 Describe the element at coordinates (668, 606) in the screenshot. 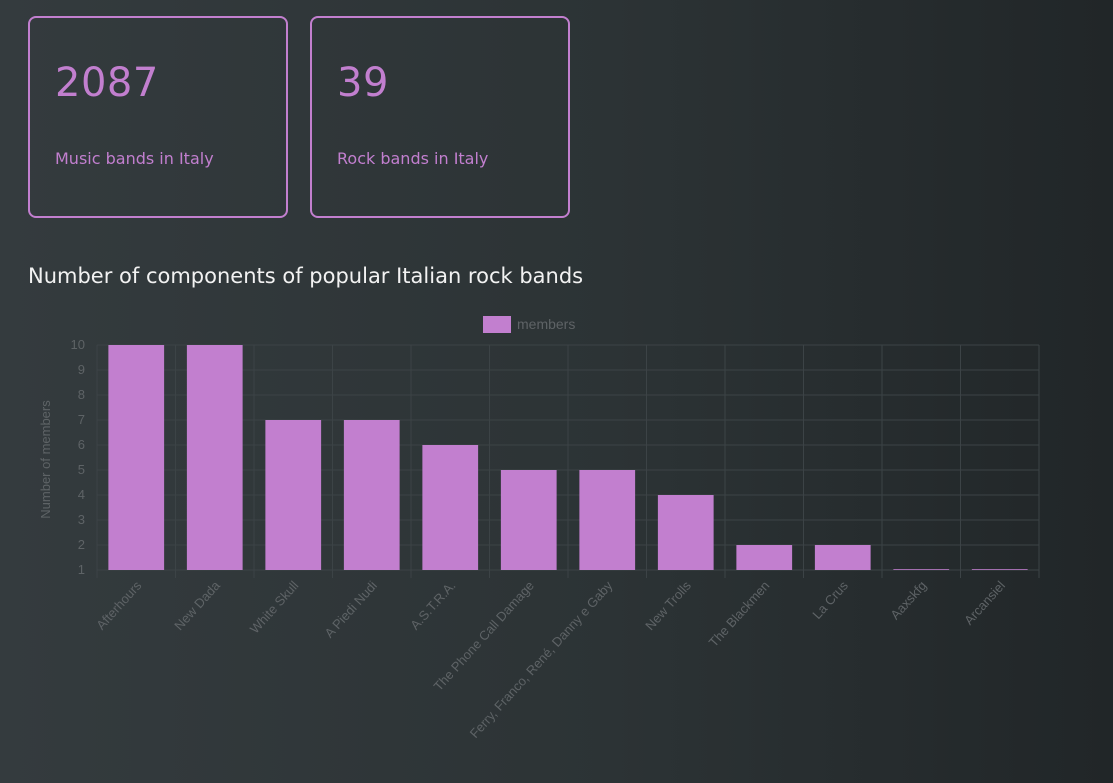

I see `x-tick-label: New Trolls` at that location.